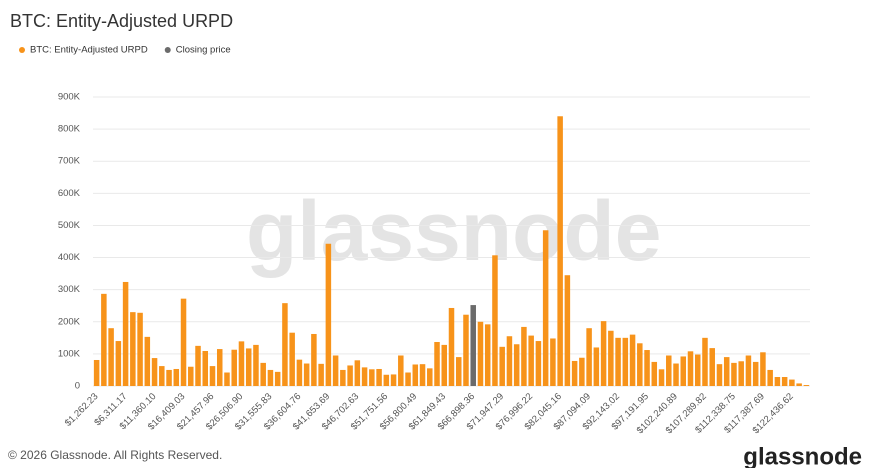  What do you see at coordinates (802, 455) in the screenshot?
I see `logo: glassnode` at bounding box center [802, 455].